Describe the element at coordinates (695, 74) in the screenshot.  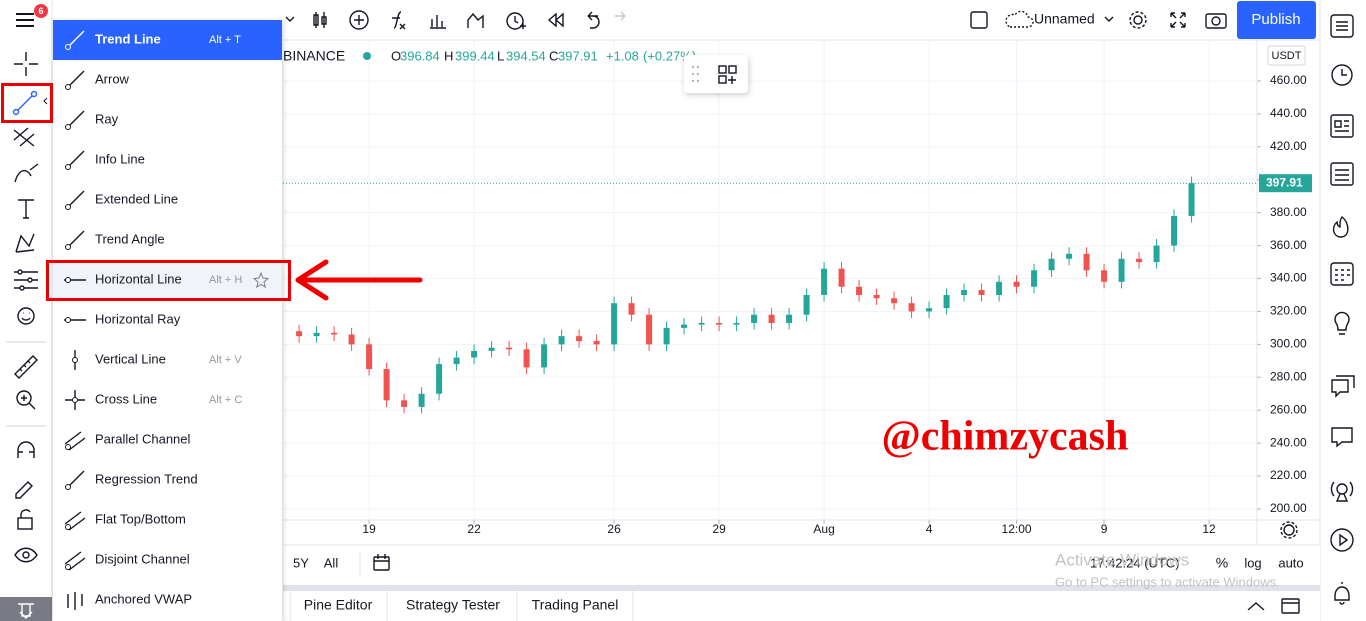
I see `drag-handle` at that location.